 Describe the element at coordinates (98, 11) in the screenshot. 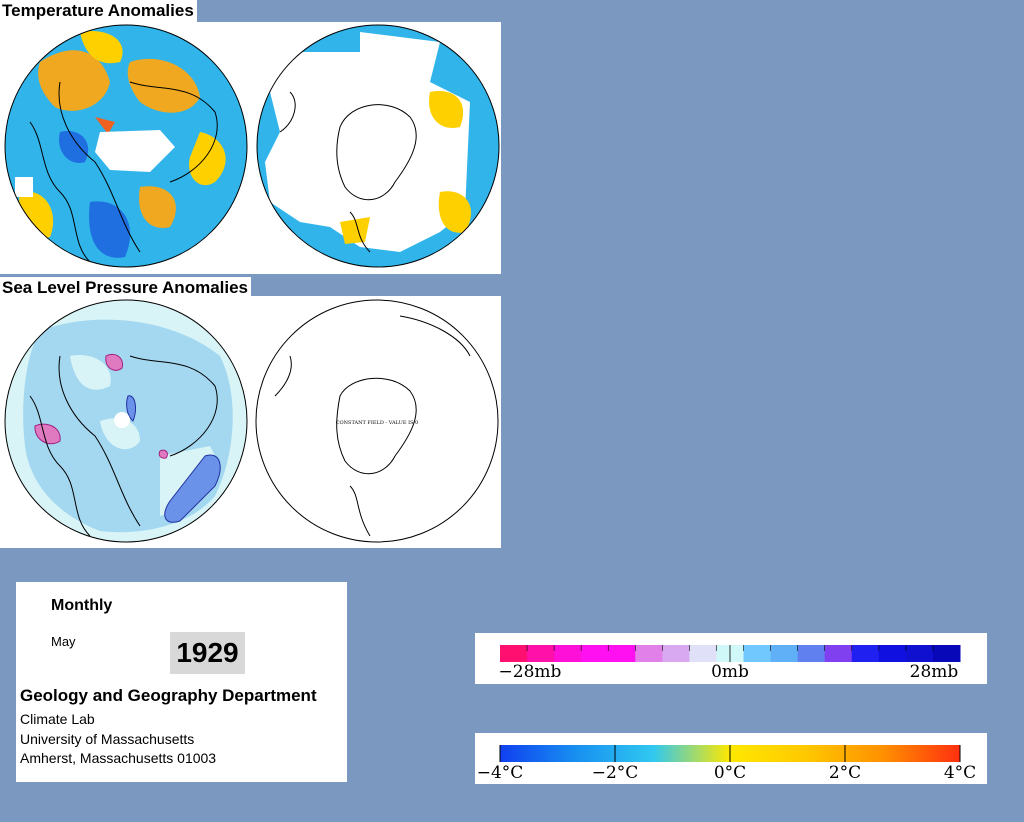

I see `temperature-anomalies-title: Temperature Anomalies` at that location.